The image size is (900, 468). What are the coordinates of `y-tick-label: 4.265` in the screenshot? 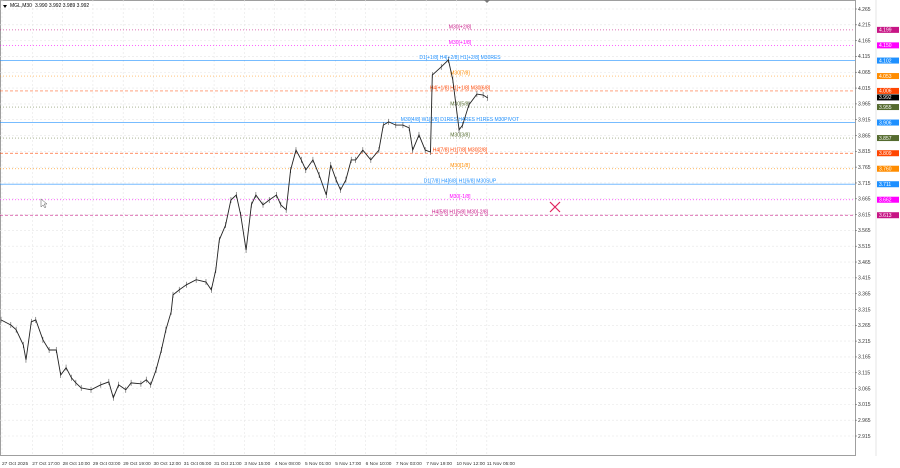 It's located at (864, 10).